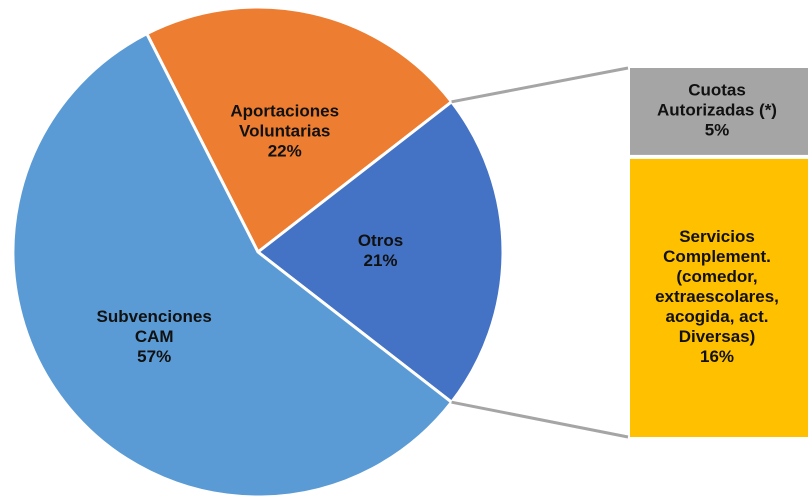 The width and height of the screenshot is (808, 498). I want to click on bar-label: Cuotas Autorizadas (*) 5%, so click(717, 110).